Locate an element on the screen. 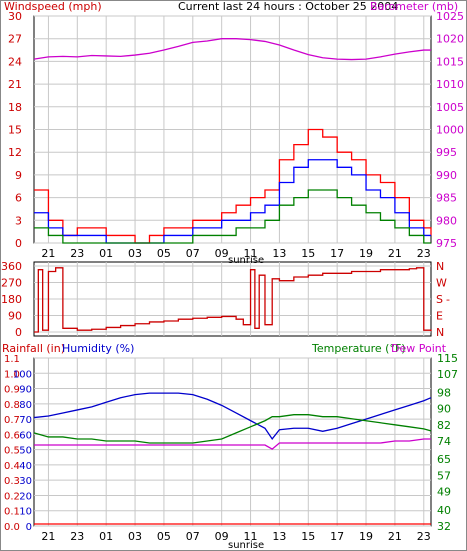 Image resolution: width=467 pixels, height=551 pixels. humidity-label: Humidity (%) is located at coordinates (98, 348).